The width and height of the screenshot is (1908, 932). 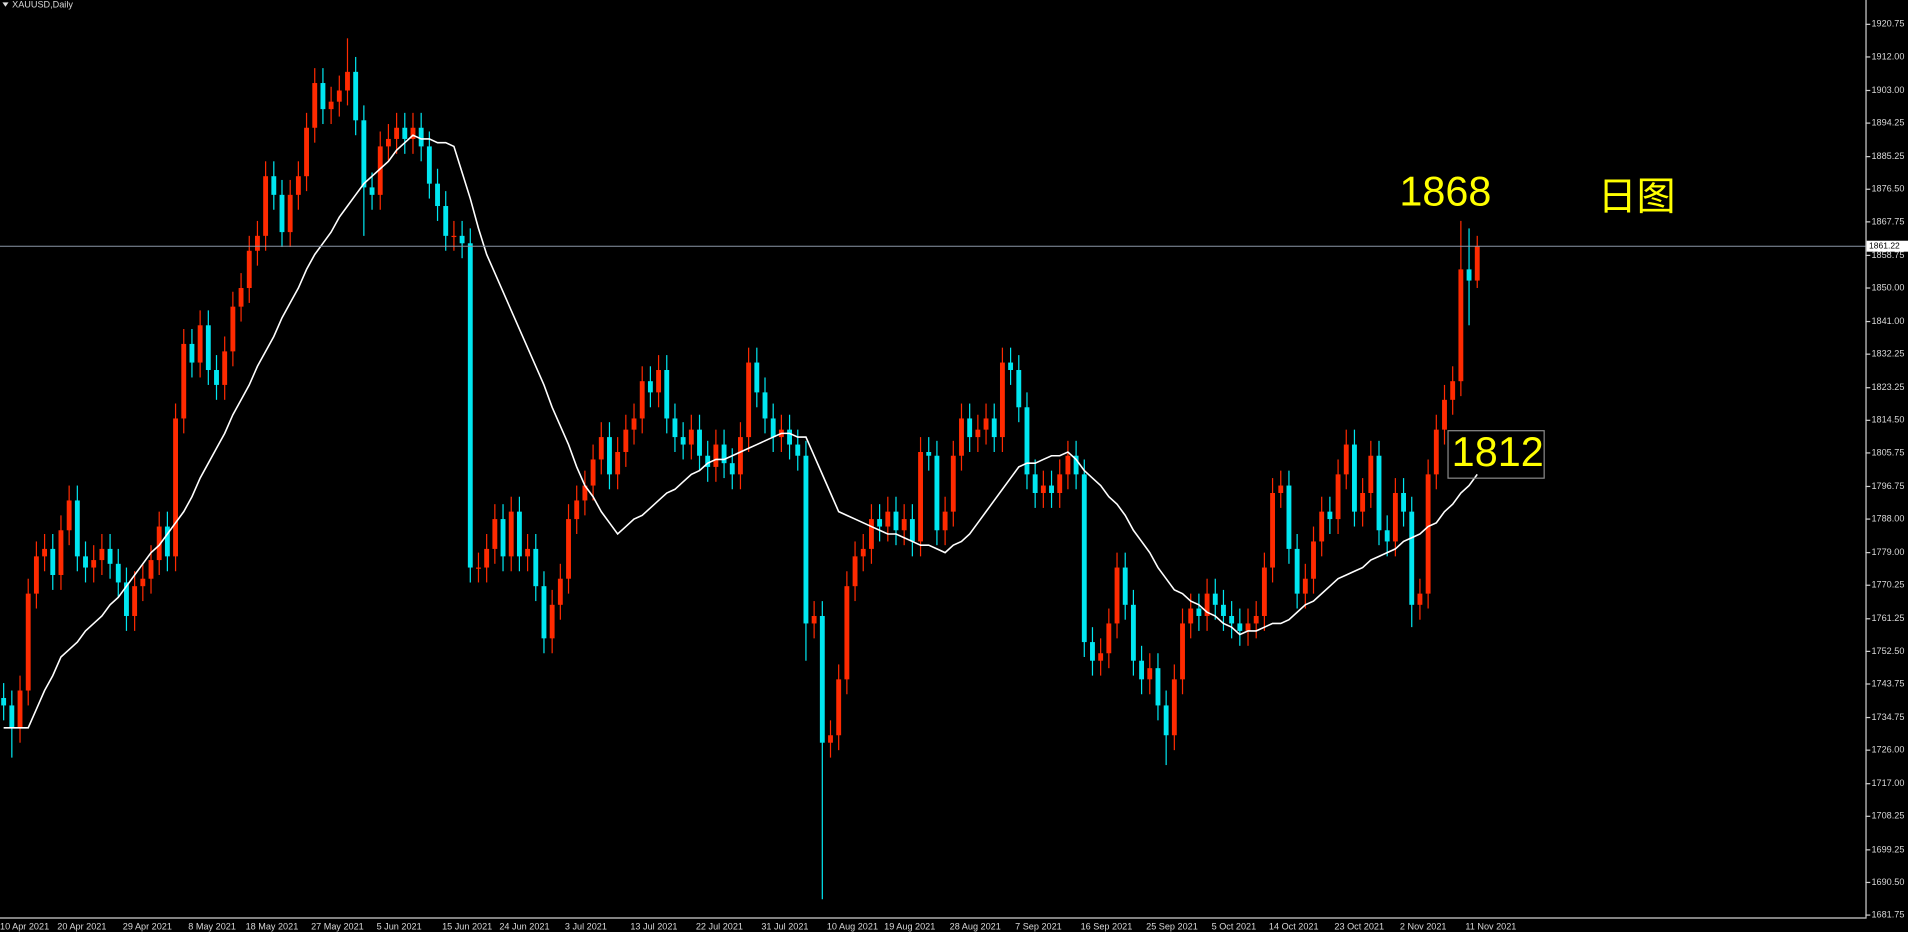 What do you see at coordinates (1234, 927) in the screenshot?
I see `x-tick-label: 5 Oct 2021` at bounding box center [1234, 927].